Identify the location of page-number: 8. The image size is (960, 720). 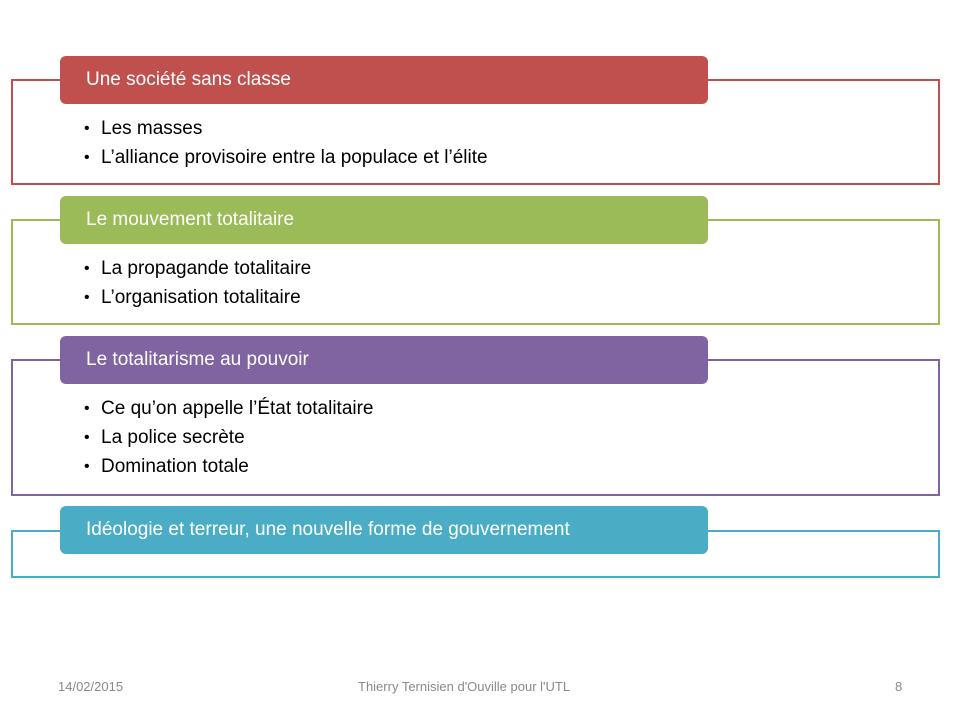
(899, 686).